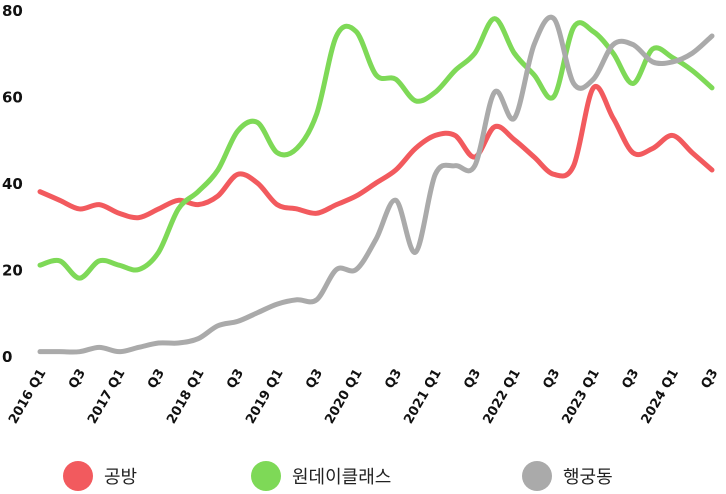 This screenshot has width=726, height=494. I want to click on y-axis: 0 20 40 60 80, so click(12, 184).